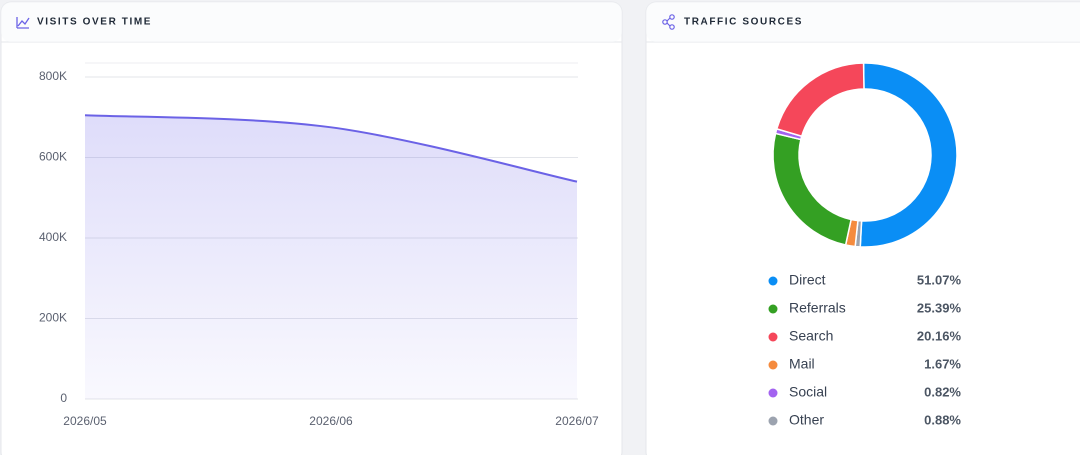 The height and width of the screenshot is (455, 1080). I want to click on legend-label: Referrals, so click(817, 308).